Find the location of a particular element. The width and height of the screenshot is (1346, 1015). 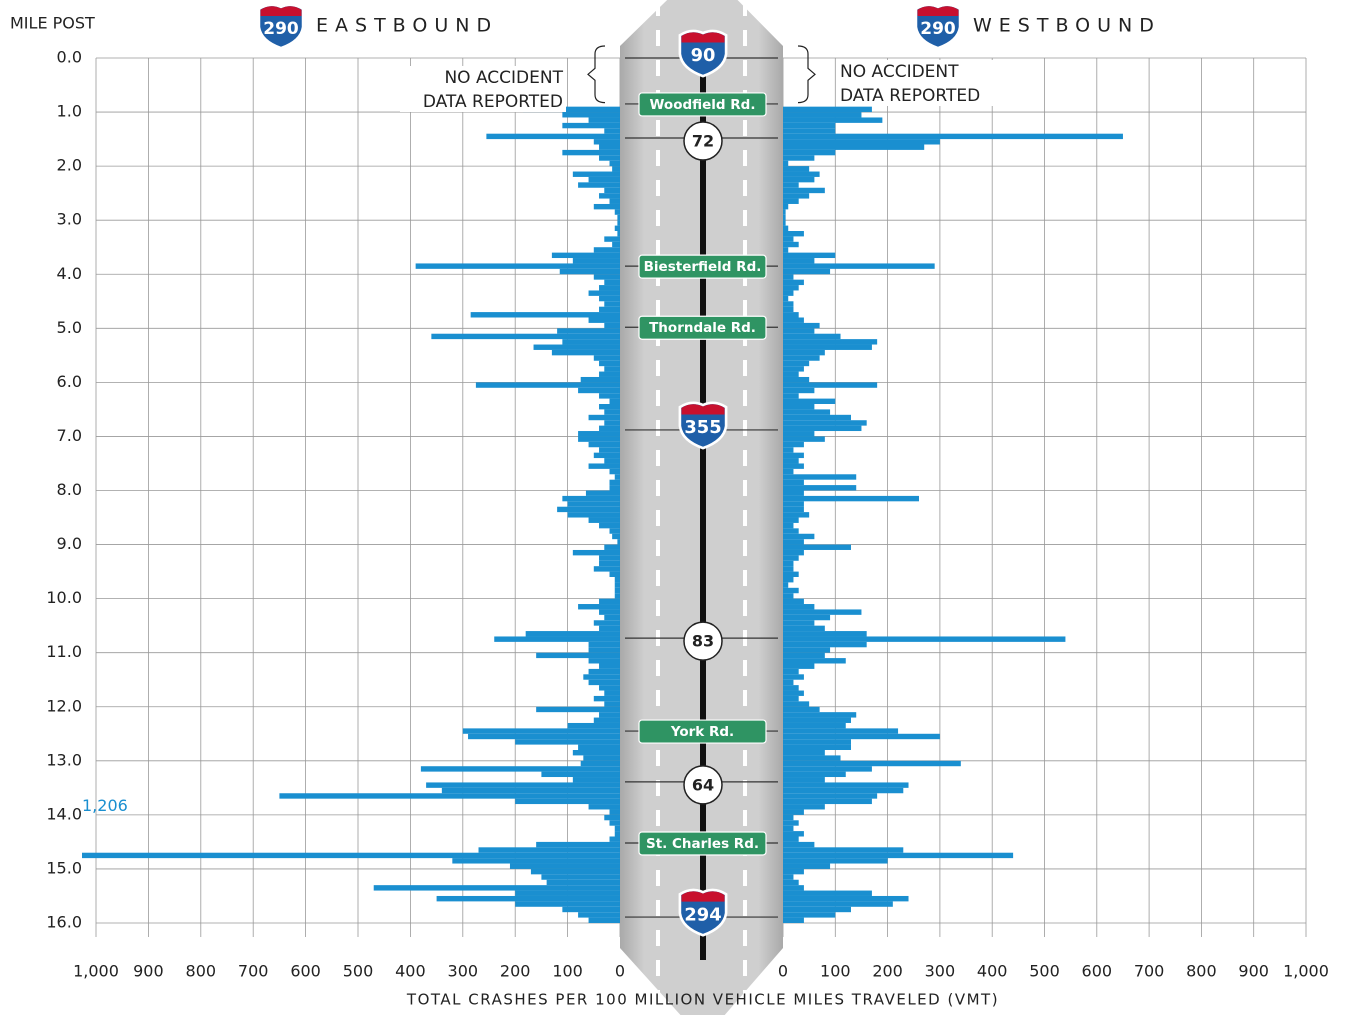

route-label: 83 is located at coordinates (703, 641).